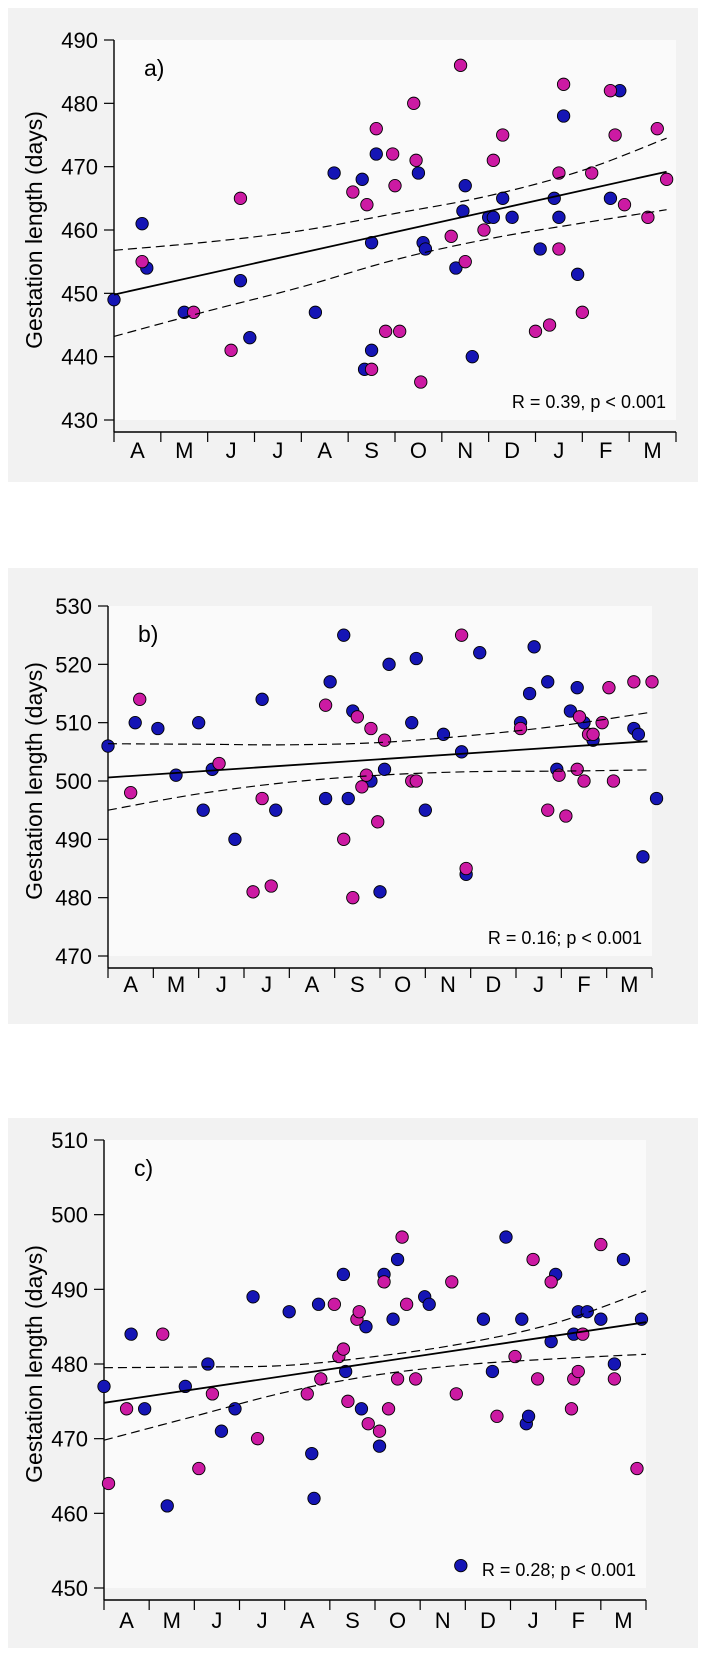 The width and height of the screenshot is (705, 1661). What do you see at coordinates (143, 1168) in the screenshot?
I see `panel-label: c)` at bounding box center [143, 1168].